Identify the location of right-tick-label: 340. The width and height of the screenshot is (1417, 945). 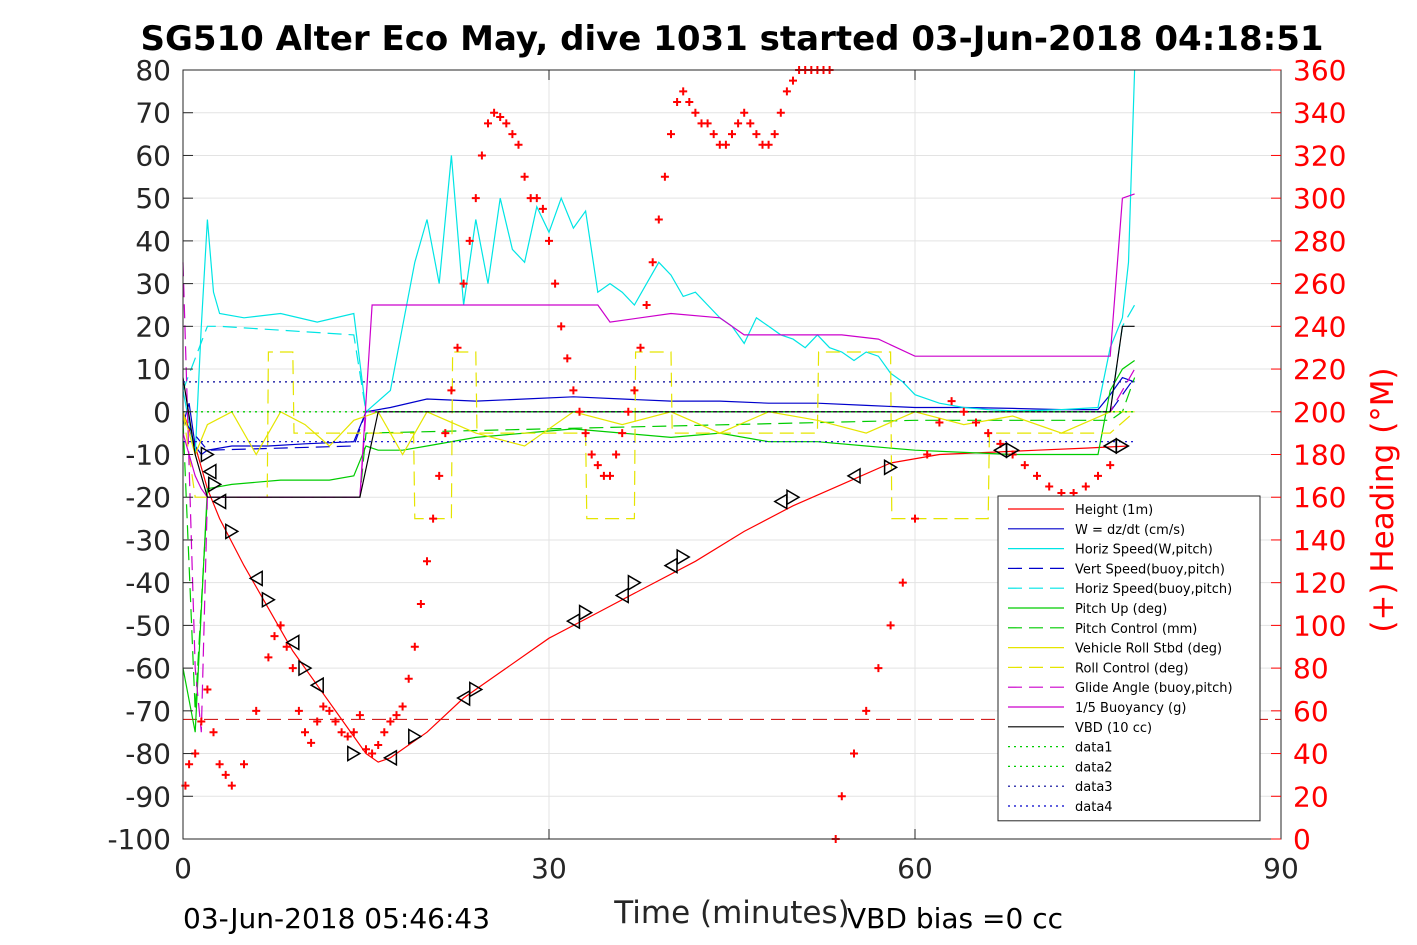
(1319, 113).